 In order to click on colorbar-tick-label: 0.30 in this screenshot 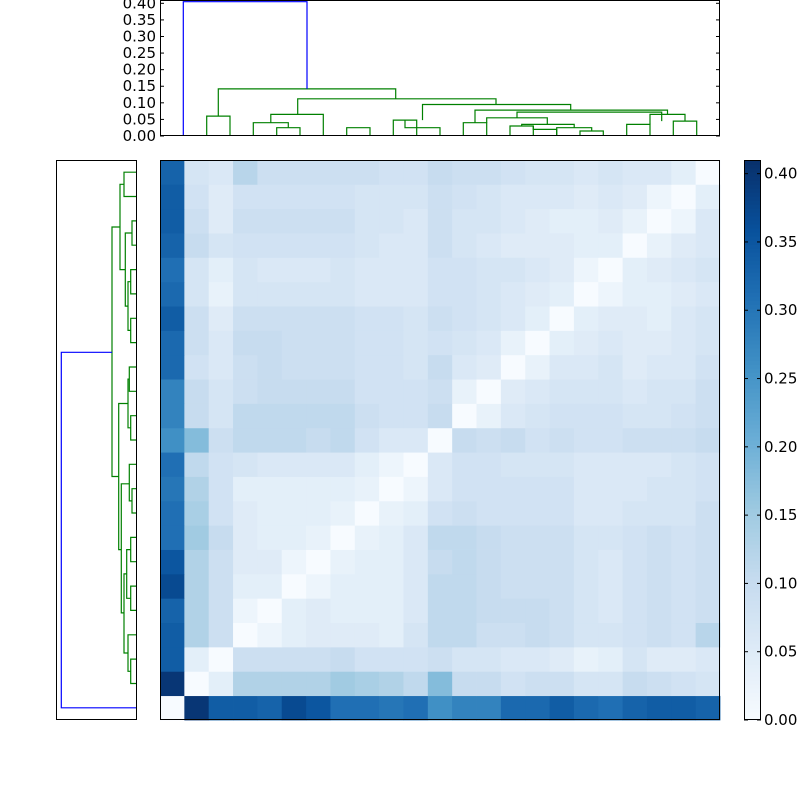, I will do `click(780, 310)`.